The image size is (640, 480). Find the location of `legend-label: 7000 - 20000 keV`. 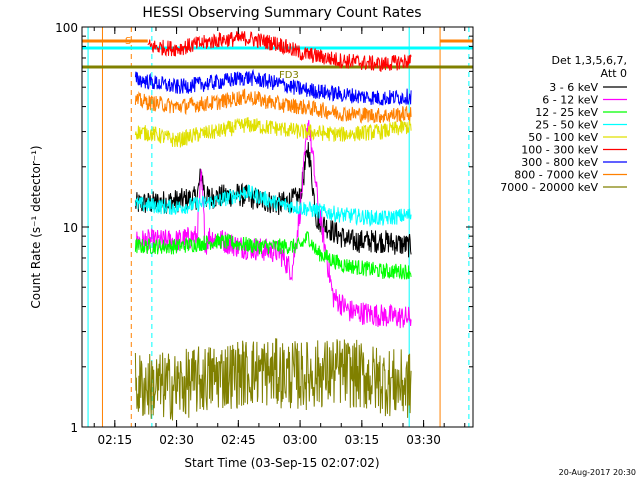

legend-label: 7000 - 20000 keV is located at coordinates (549, 187).